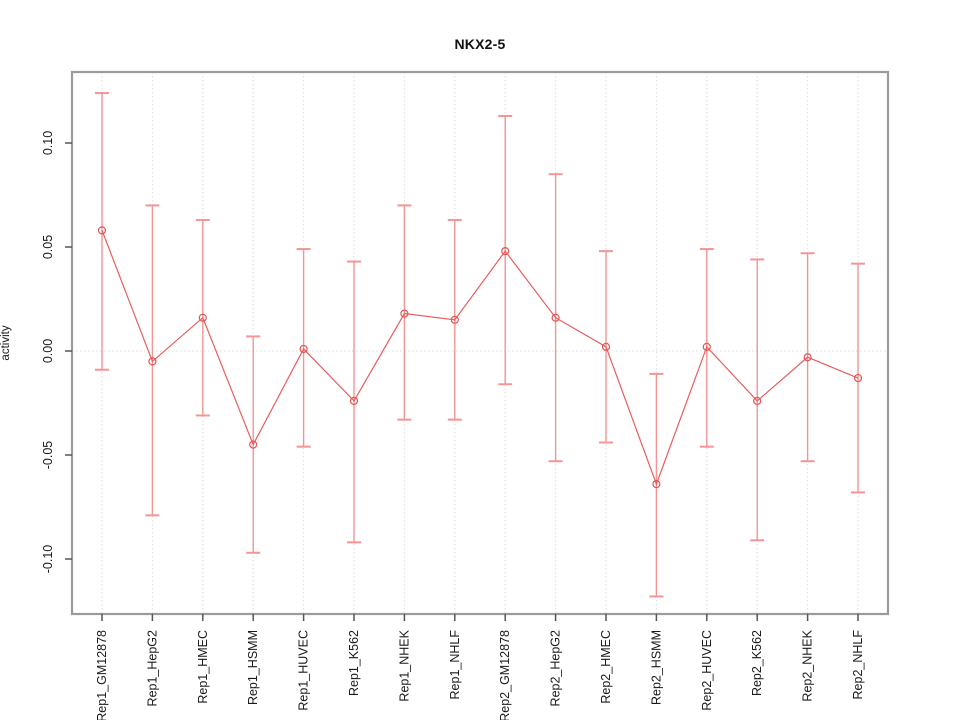 The image size is (960, 720). What do you see at coordinates (606, 667) in the screenshot?
I see `x-tick-label: Rep2_HMEC` at bounding box center [606, 667].